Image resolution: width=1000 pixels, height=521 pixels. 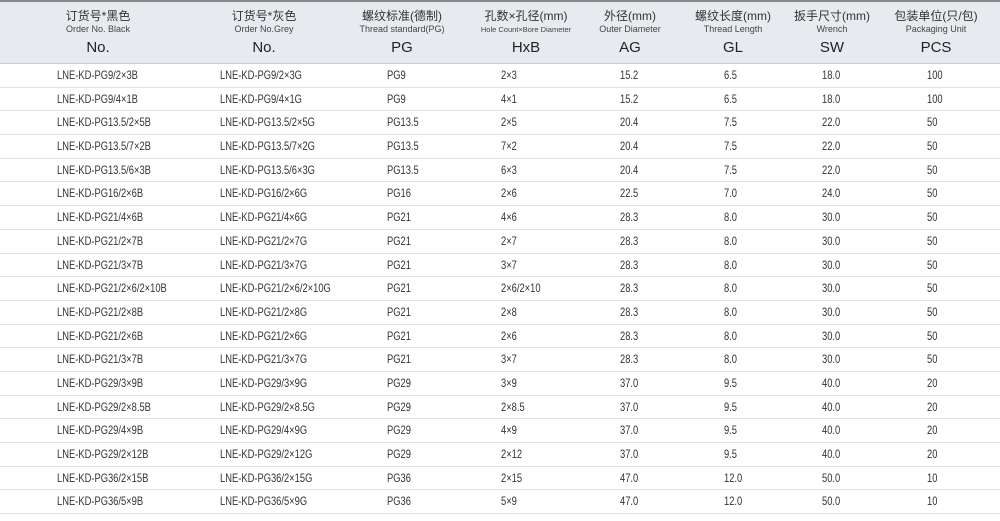 I want to click on cell-order-grey: LNE-KD-PG21/2×6G, so click(x=264, y=335).